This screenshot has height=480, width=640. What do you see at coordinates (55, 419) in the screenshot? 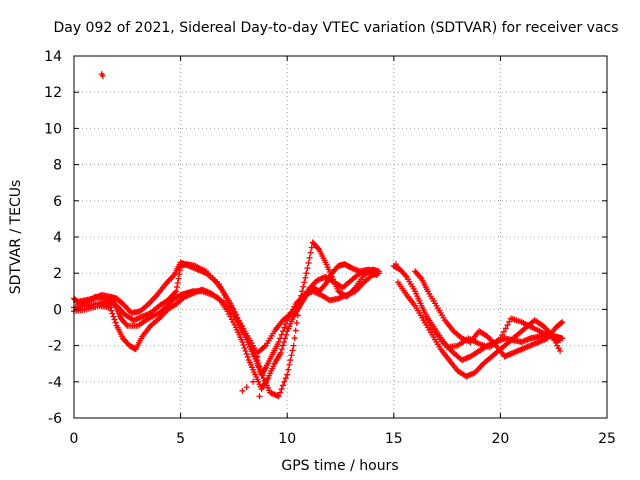
I see `y-tick-label: -6` at bounding box center [55, 419].